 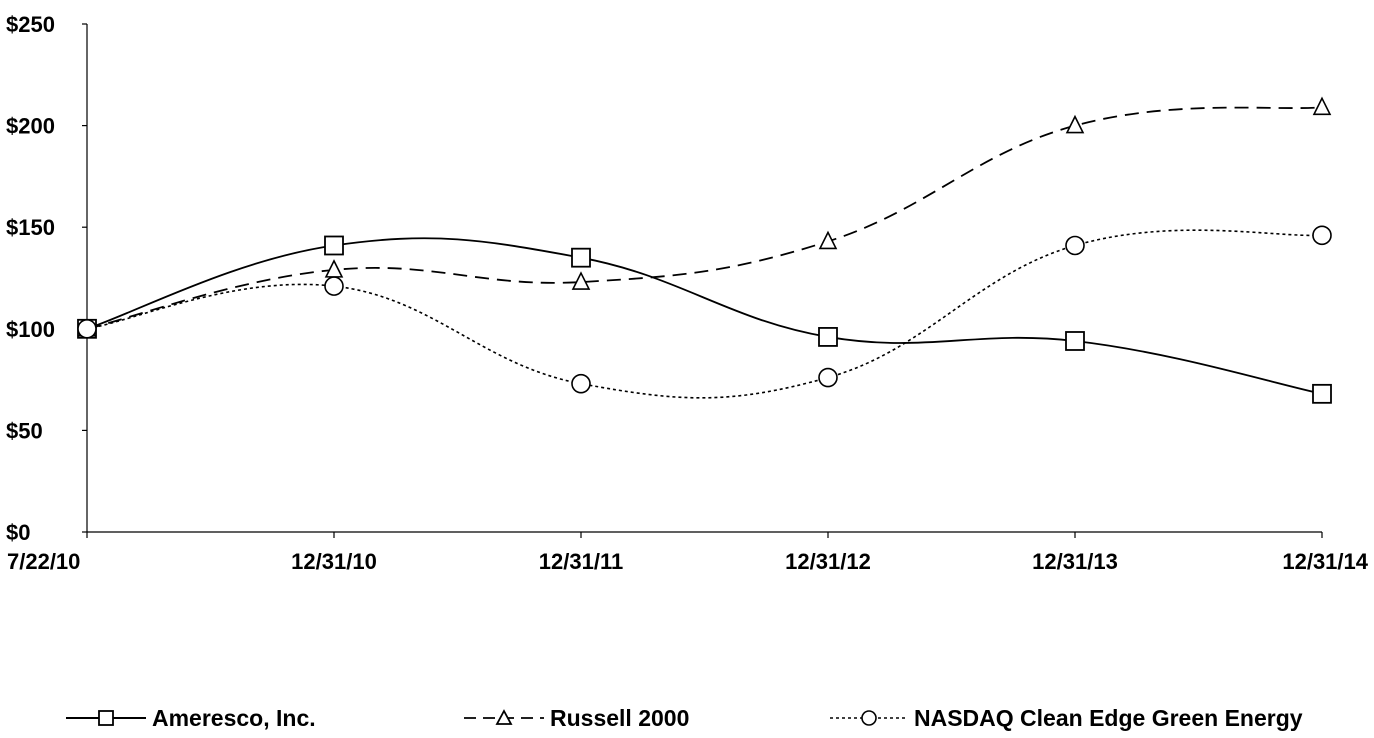 I want to click on legend-item-russell: Russell 2000, so click(x=576, y=718).